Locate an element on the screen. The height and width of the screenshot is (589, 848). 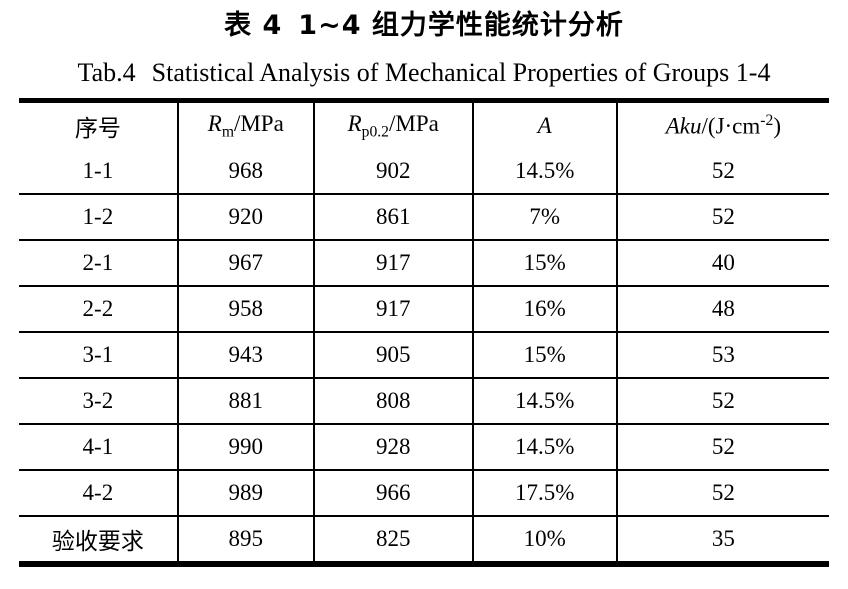
cell-id: 1-1 is located at coordinates (98, 170).